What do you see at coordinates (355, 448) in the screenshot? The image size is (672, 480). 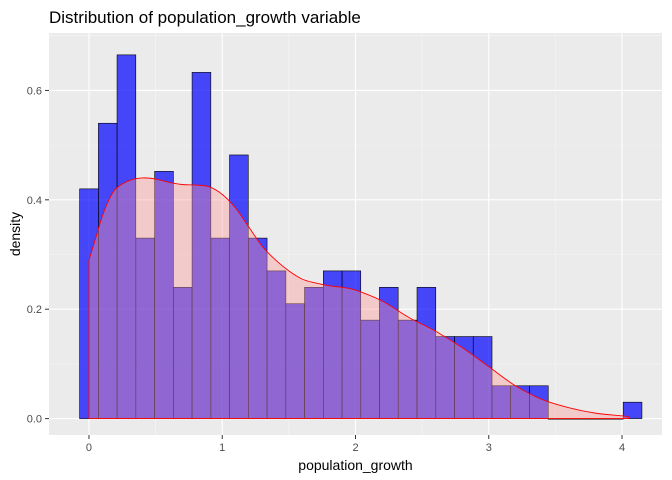 I see `x-tick-label: 2` at bounding box center [355, 448].